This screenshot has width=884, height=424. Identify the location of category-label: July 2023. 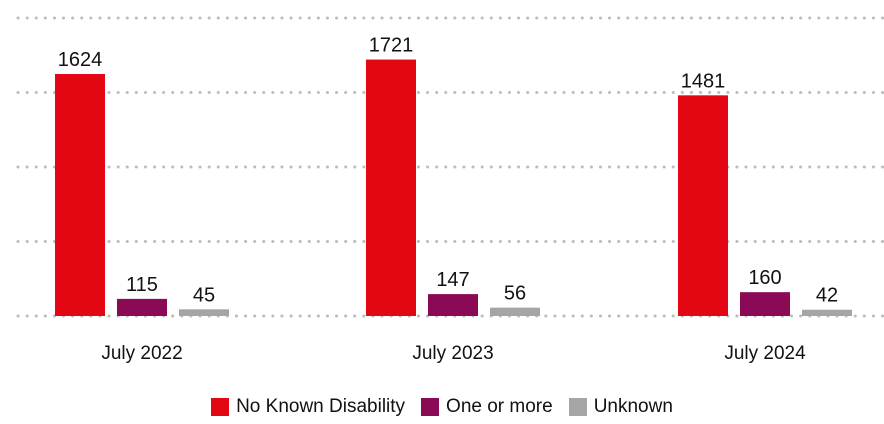
(452, 353).